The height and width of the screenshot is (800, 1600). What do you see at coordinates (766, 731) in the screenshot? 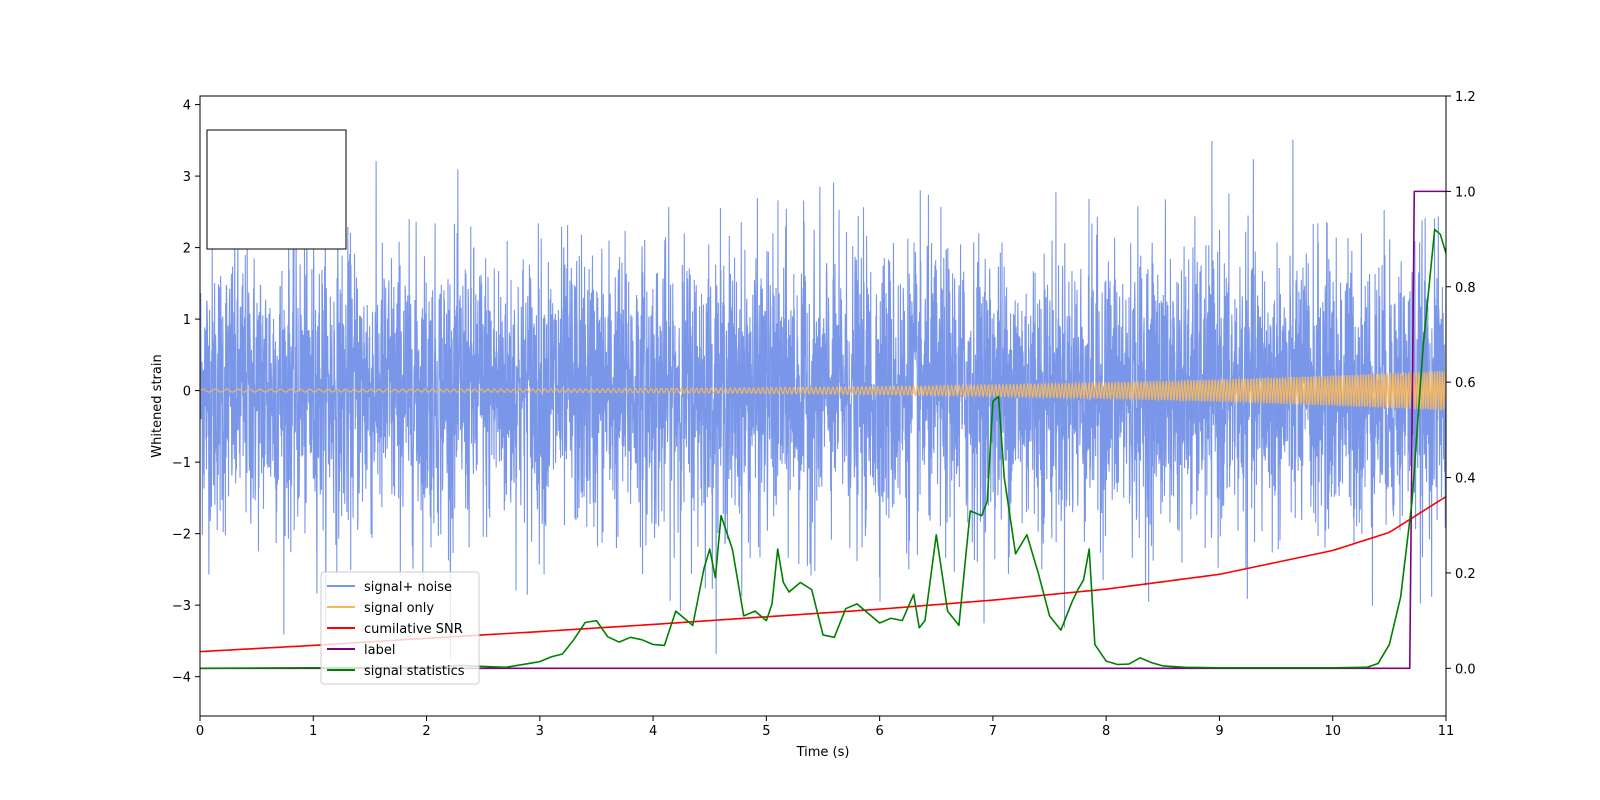
I see `x-tick-label: 5` at bounding box center [766, 731].